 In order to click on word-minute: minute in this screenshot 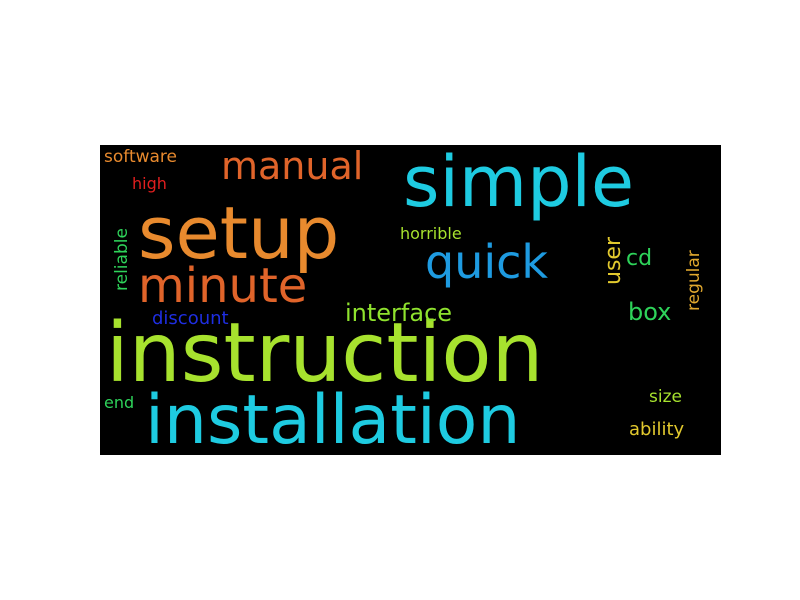, I will do `click(223, 286)`.